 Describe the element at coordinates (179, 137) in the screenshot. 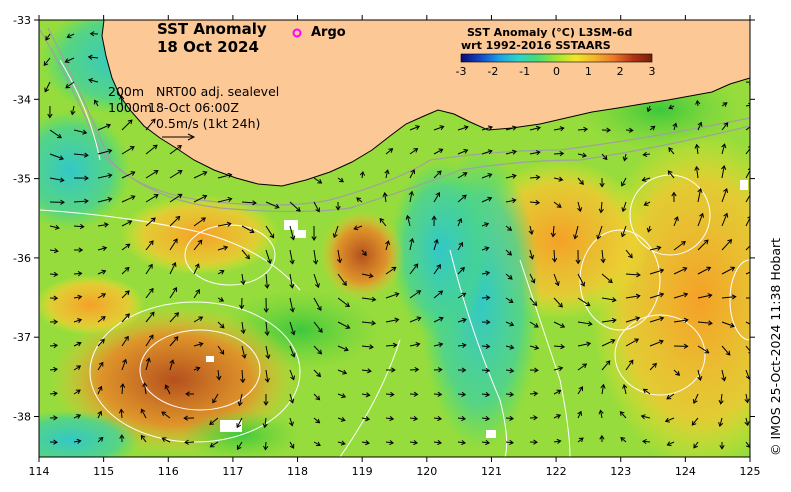

I see `vector-scale-arrow-icon` at that location.